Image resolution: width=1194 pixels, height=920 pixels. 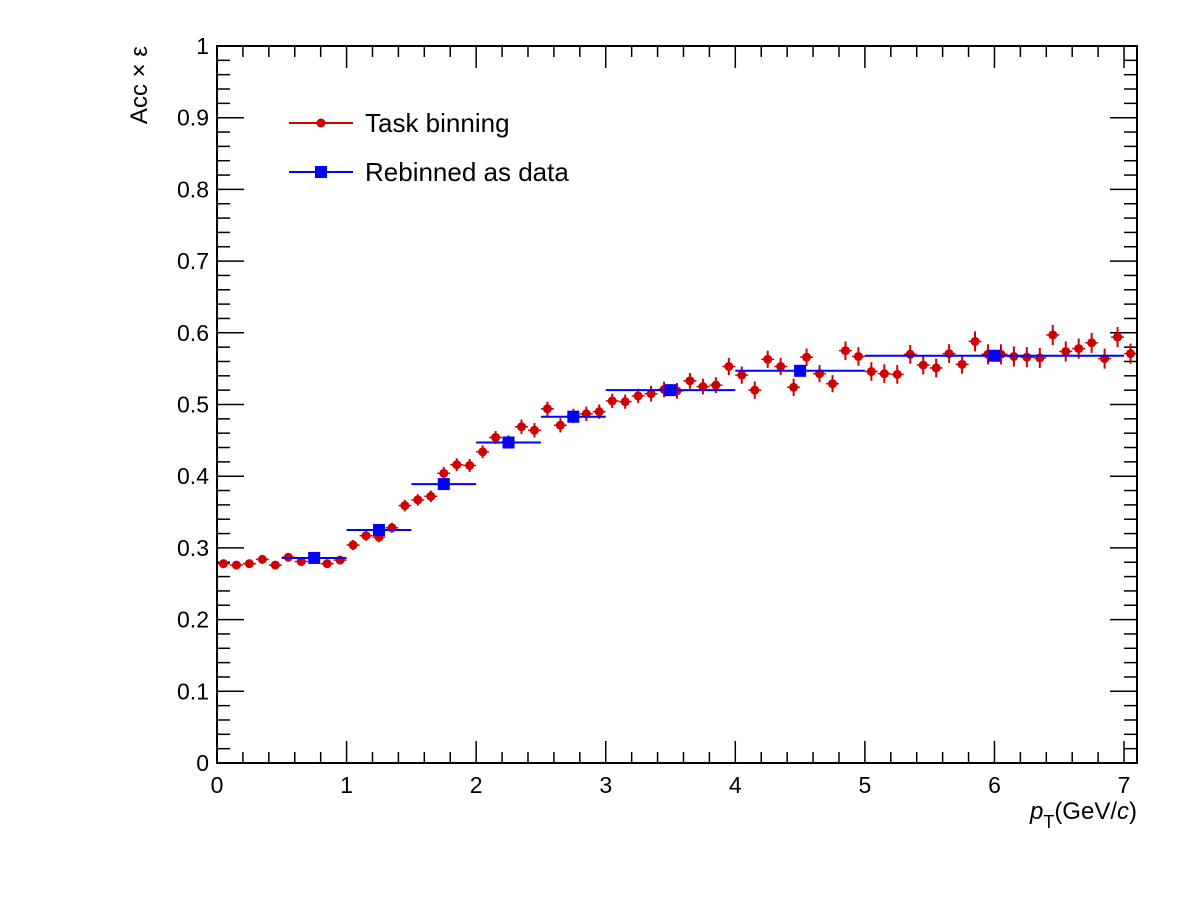 I want to click on y-tick-label: 0.1, so click(x=193, y=691).